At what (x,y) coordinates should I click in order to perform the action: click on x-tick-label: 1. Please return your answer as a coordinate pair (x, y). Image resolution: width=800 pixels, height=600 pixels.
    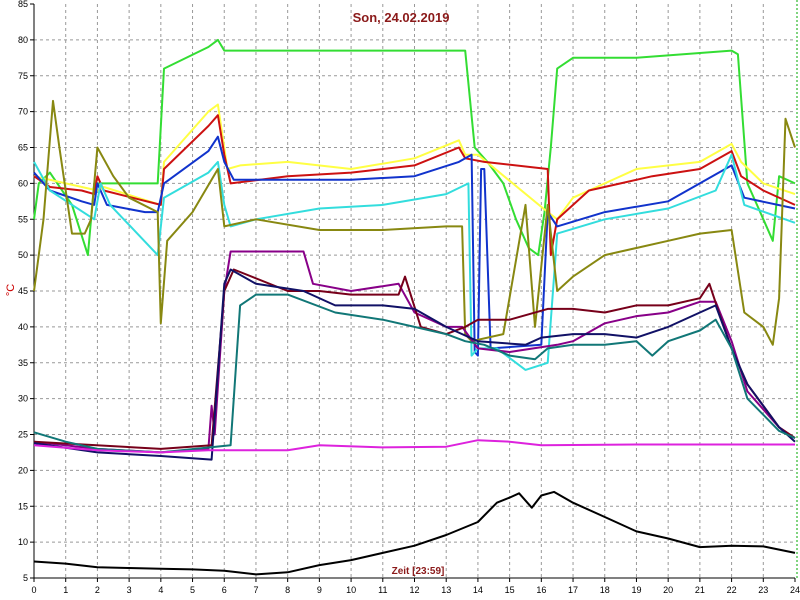
    Looking at the image, I should click on (65, 590).